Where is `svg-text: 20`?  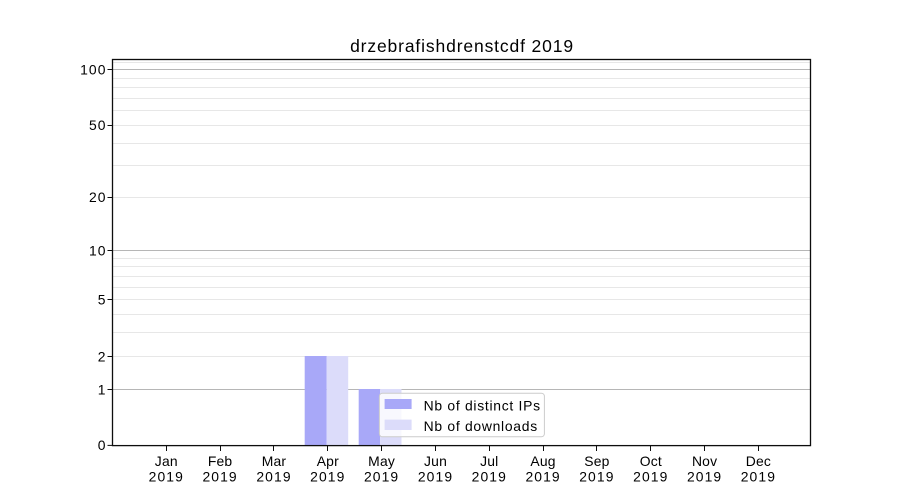 svg-text: 20 is located at coordinates (98, 197).